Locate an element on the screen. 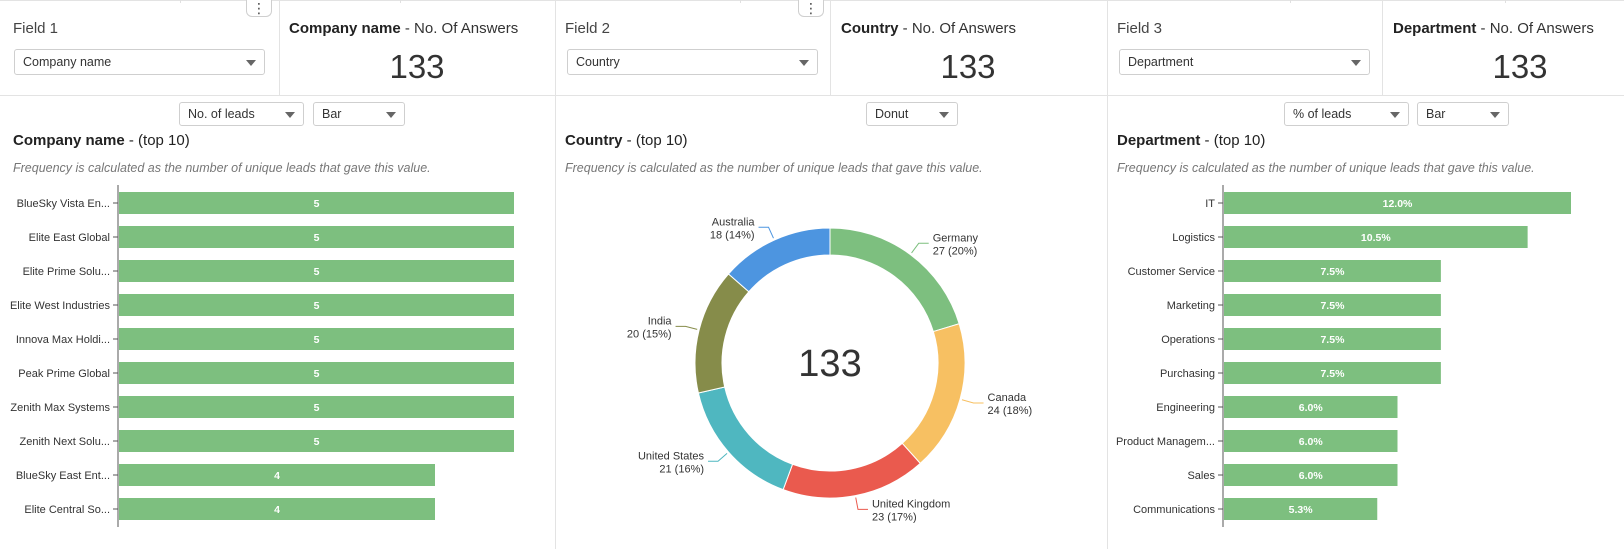 This screenshot has height=549, width=1624. metric-select-value: % of leads is located at coordinates (1322, 114).